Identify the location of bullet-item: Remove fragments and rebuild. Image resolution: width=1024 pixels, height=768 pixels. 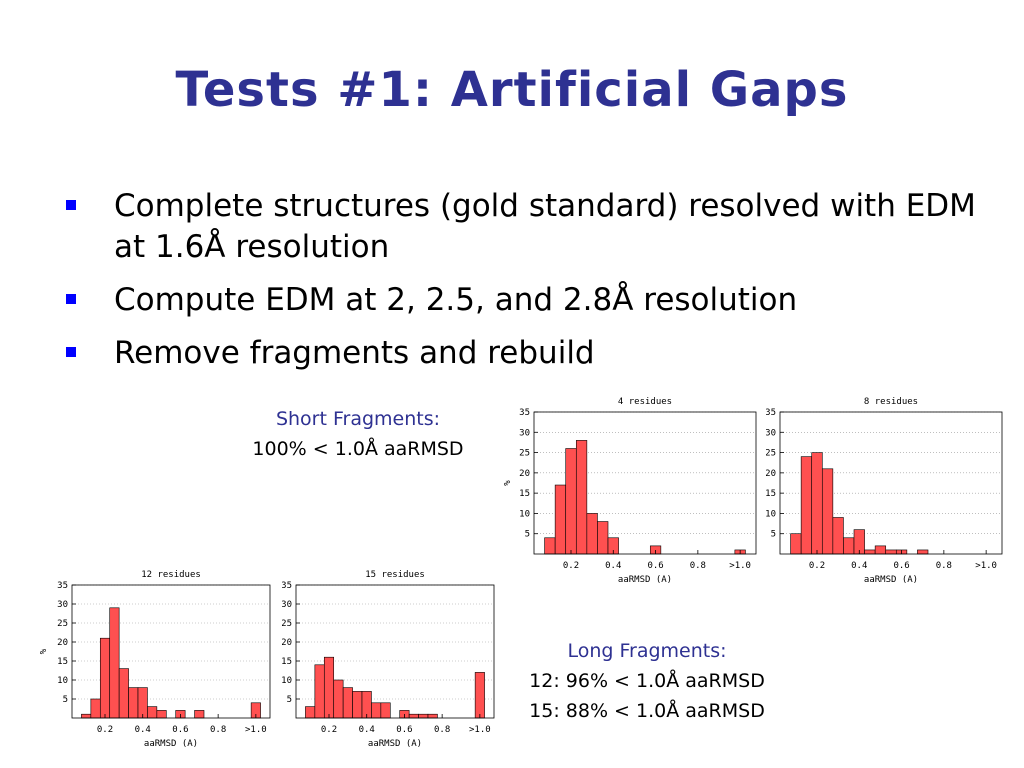
(532, 353).